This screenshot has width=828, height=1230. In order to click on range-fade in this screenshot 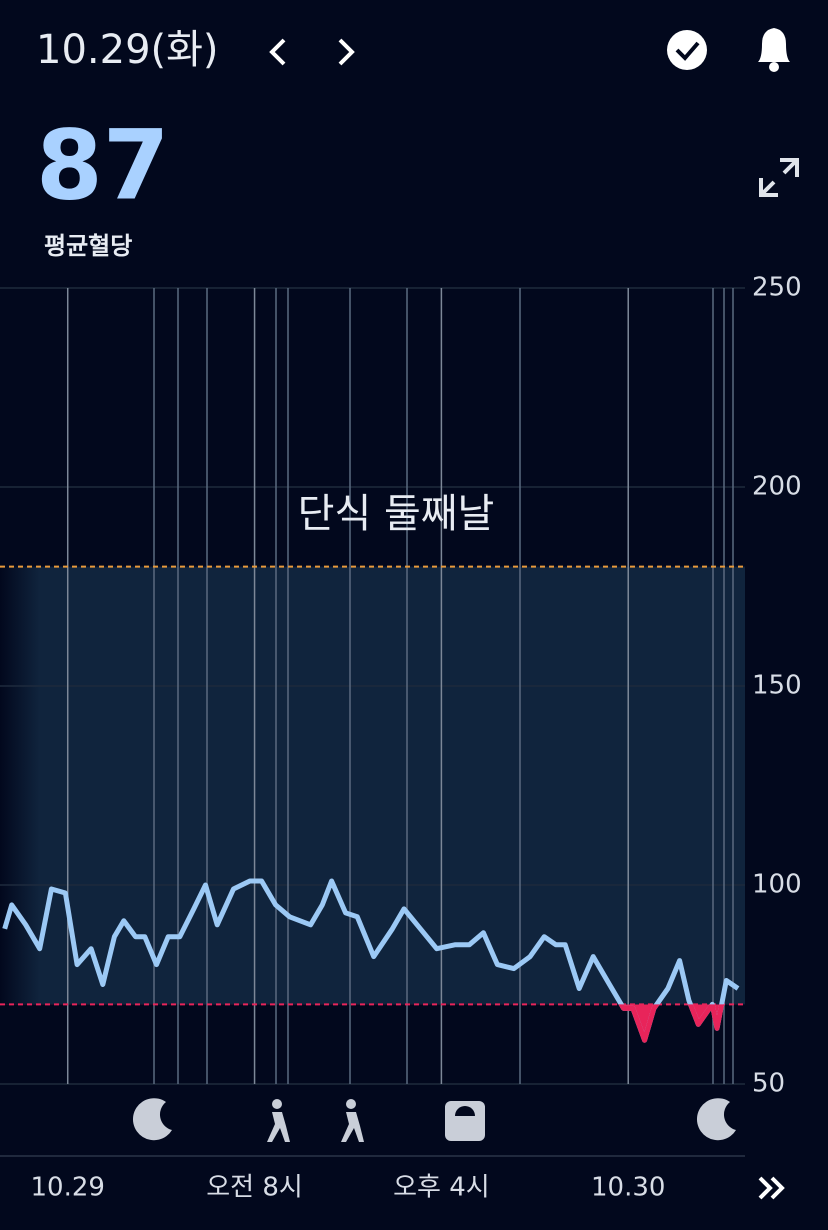, I will do `click(20, 785)`.